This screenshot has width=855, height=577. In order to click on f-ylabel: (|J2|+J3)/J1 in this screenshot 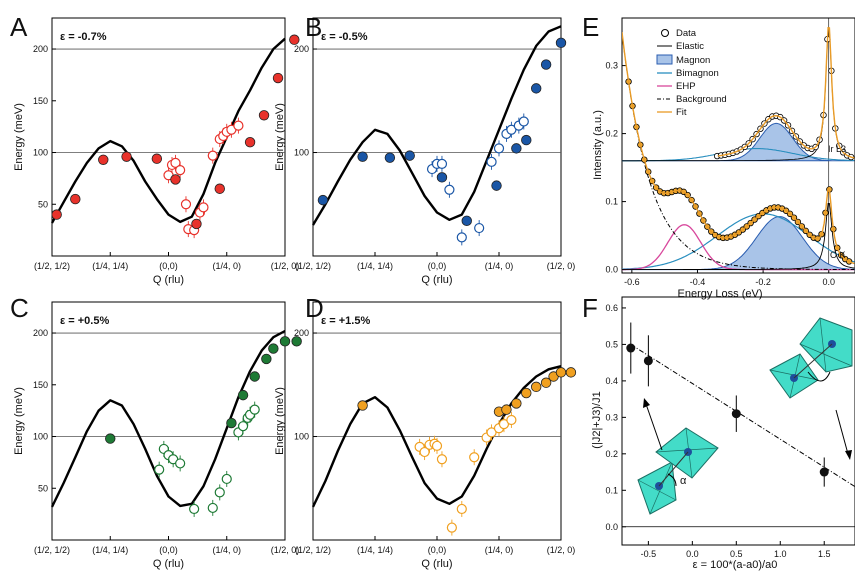, I will do `click(597, 419)`.